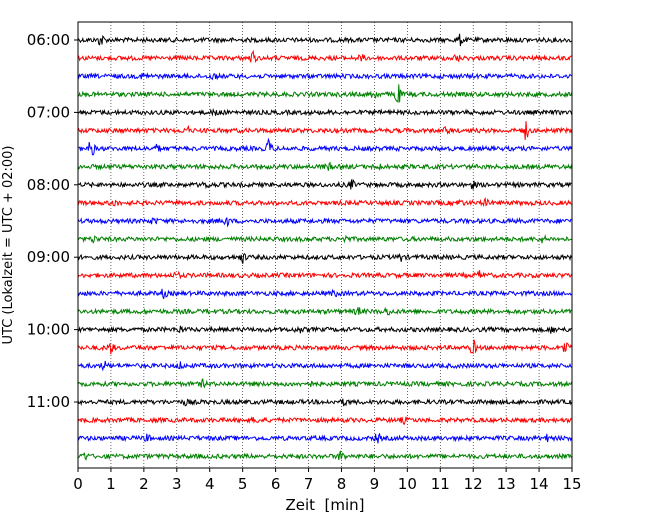 The width and height of the screenshot is (650, 520). Describe the element at coordinates (177, 484) in the screenshot. I see `x-tick-label: 3` at that location.